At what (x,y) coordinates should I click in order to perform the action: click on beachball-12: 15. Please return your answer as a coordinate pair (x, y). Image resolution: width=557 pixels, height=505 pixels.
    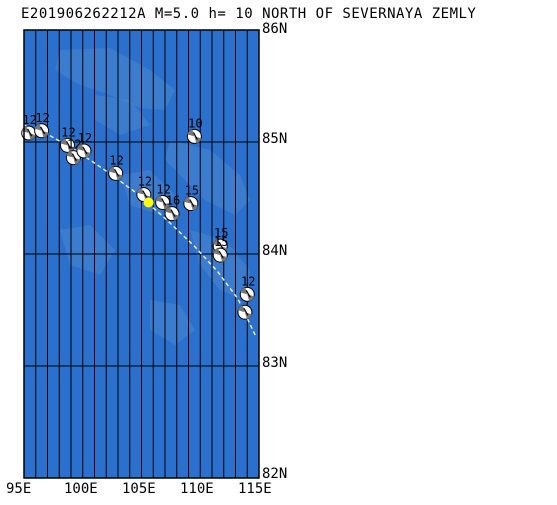
    Looking at the image, I should click on (220, 249).